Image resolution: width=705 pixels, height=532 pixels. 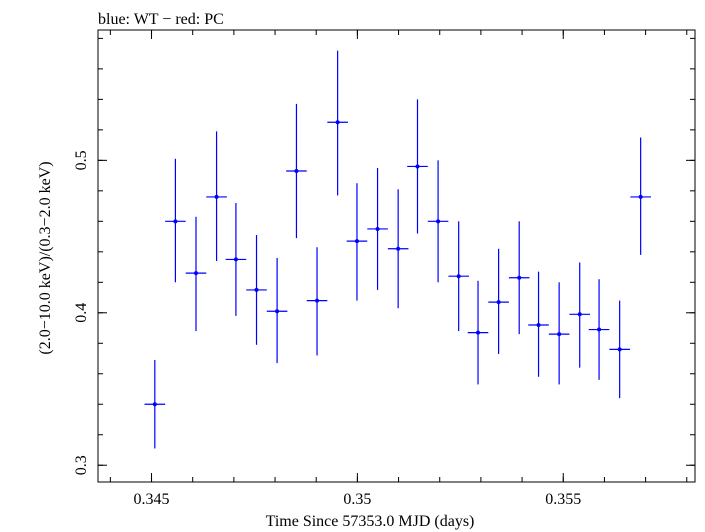 I want to click on y-axis-label: (2.0−10.0 keV)/(0.3−2.0 keV), so click(x=45, y=257).